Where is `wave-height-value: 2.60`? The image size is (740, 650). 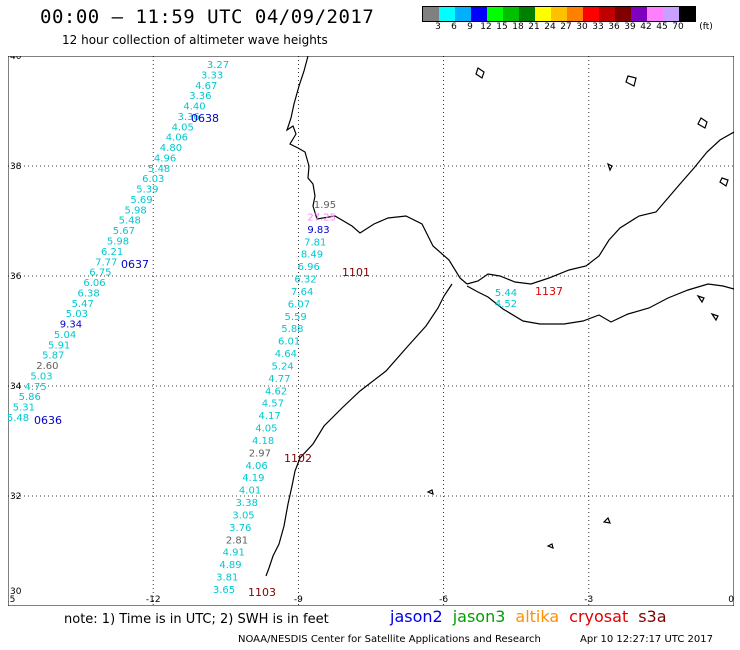 wave-height-value: 2.60 is located at coordinates (47, 366).